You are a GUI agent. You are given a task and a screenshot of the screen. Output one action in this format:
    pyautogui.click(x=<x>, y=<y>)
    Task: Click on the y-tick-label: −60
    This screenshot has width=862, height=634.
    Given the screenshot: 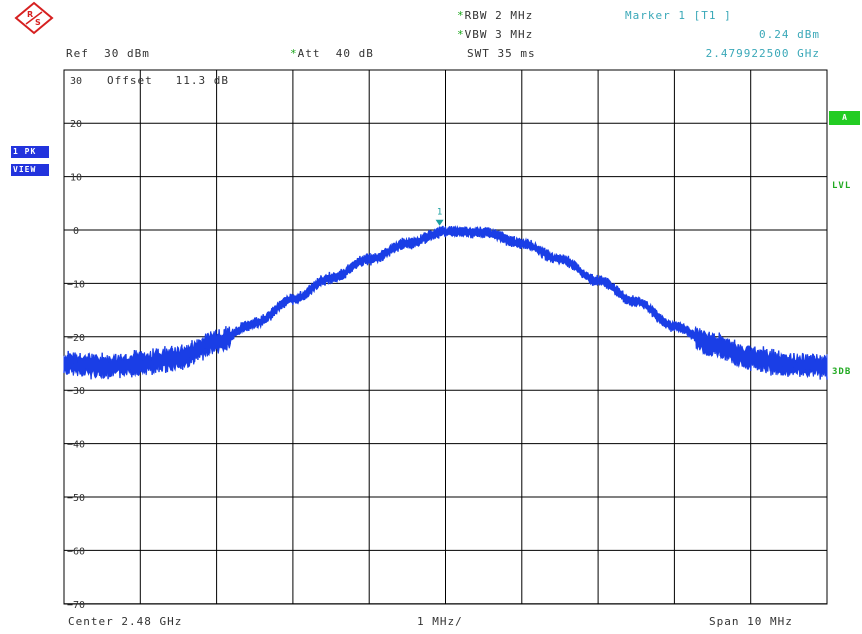 What is the action you would take?
    pyautogui.click(x=76, y=551)
    